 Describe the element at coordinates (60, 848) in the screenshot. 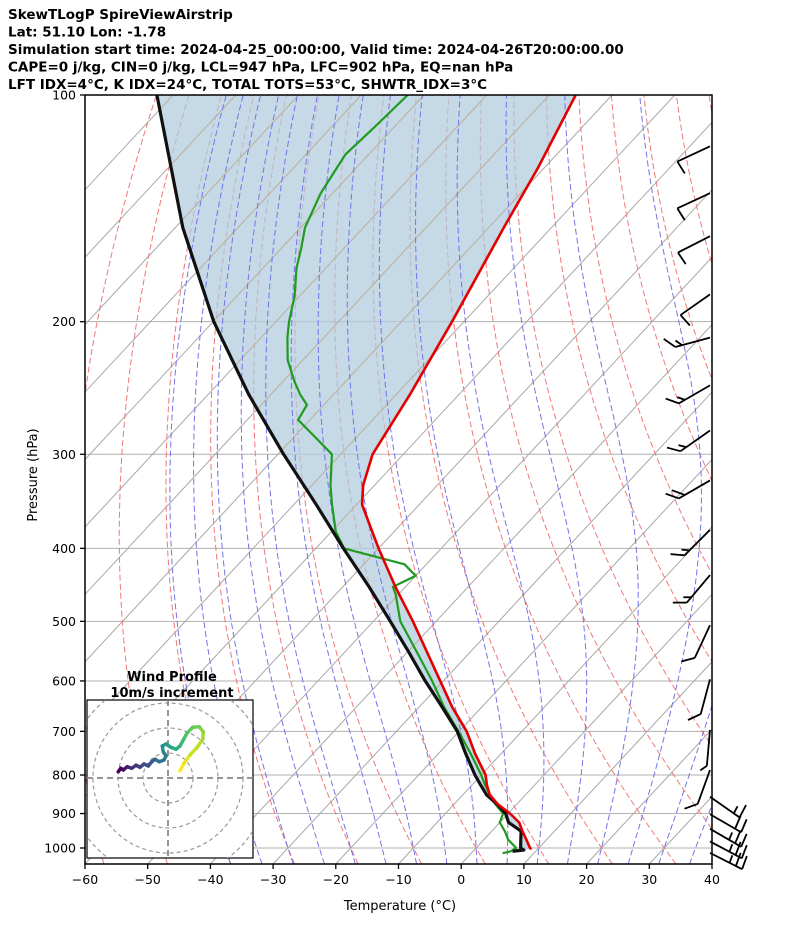

I see `y-tick-label: 1000` at that location.